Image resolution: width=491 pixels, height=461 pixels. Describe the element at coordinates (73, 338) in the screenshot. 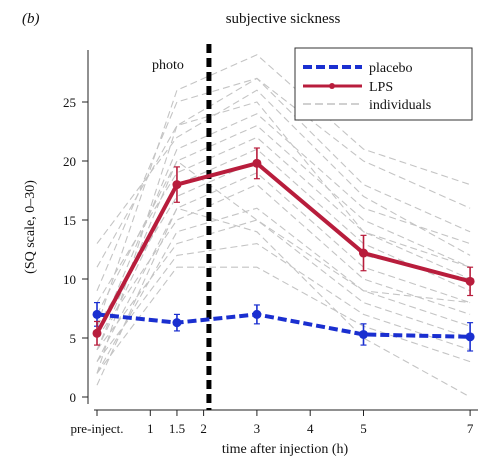

I see `y-tick-label-1: 5` at that location.